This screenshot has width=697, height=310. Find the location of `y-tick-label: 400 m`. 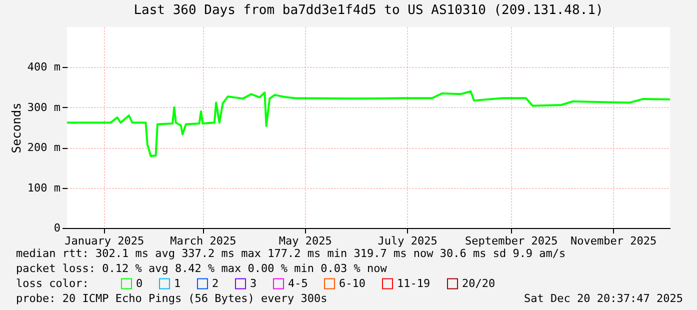

y-tick-label: 400 m is located at coordinates (44, 67).